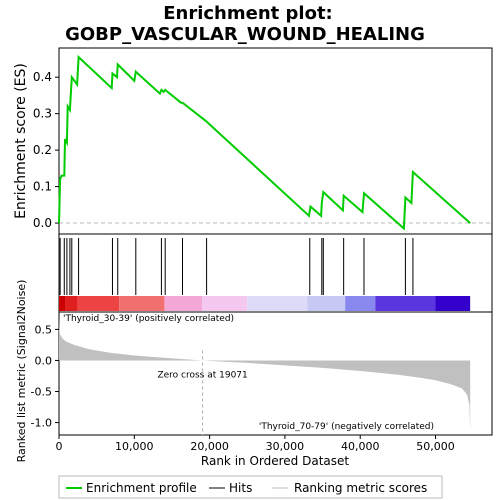  Describe the element at coordinates (44, 360) in the screenshot. I see `metric-y-tick-label: 0.0` at that location.